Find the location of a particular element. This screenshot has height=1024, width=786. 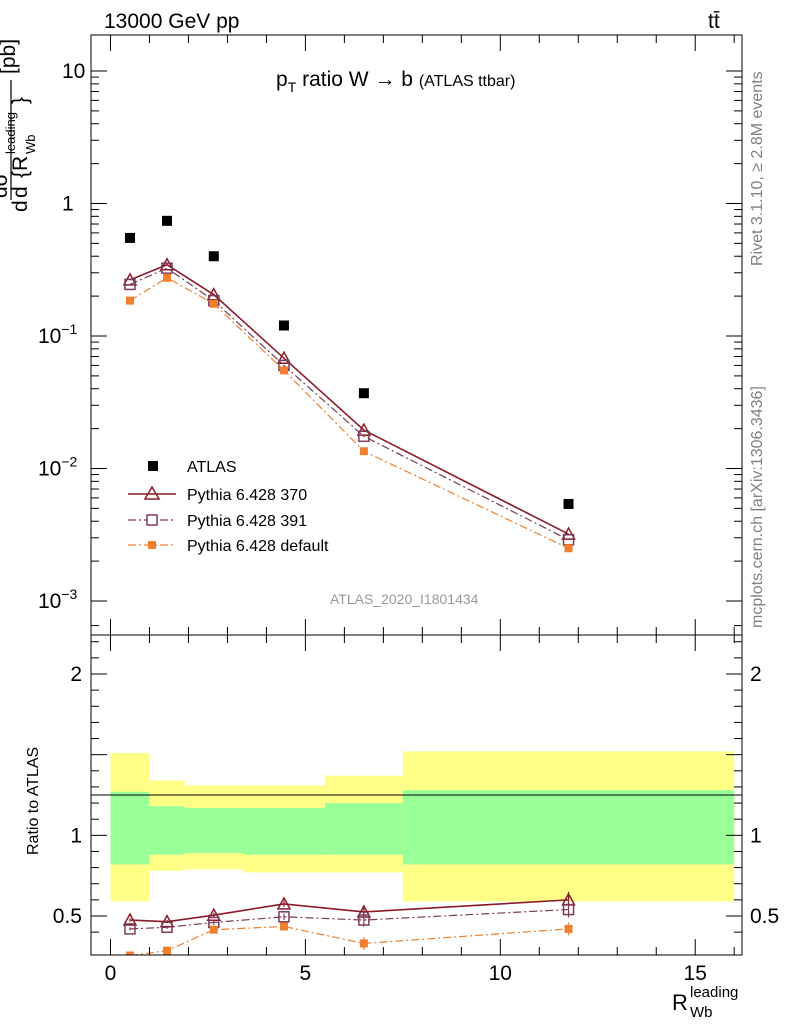

main-y-axis-label: d d dσ fid {R Wb leading } [pb] is located at coordinates (19, 125).